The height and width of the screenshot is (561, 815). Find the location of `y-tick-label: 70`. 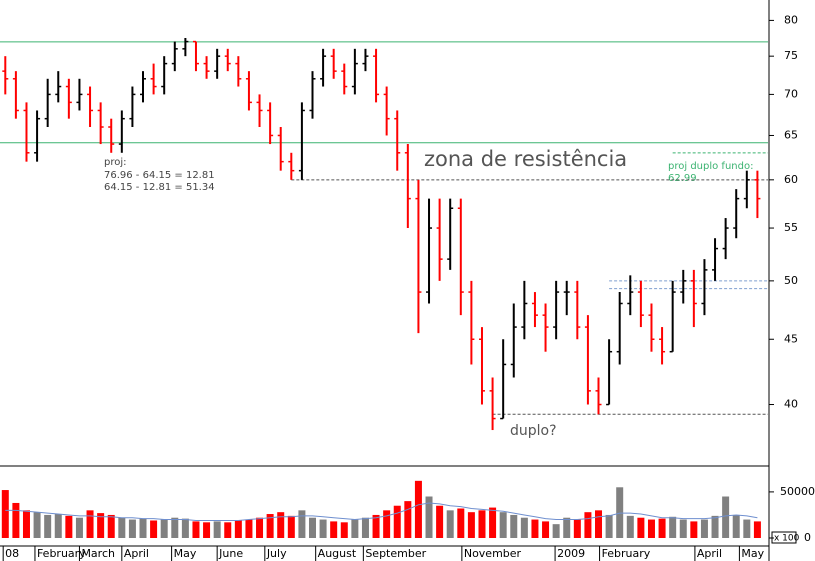

y-tick-label: 70 is located at coordinates (791, 93).